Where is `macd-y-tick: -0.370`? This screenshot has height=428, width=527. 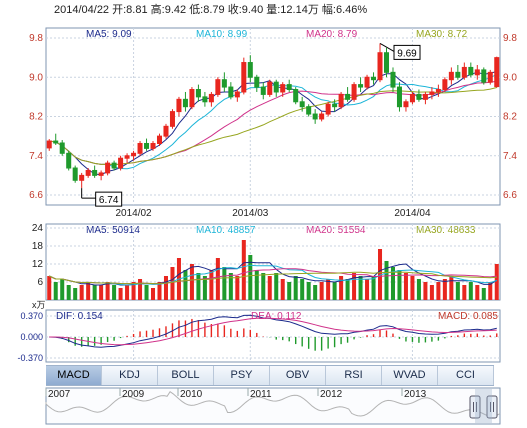 macd-y-tick: -0.370 is located at coordinates (30, 358).